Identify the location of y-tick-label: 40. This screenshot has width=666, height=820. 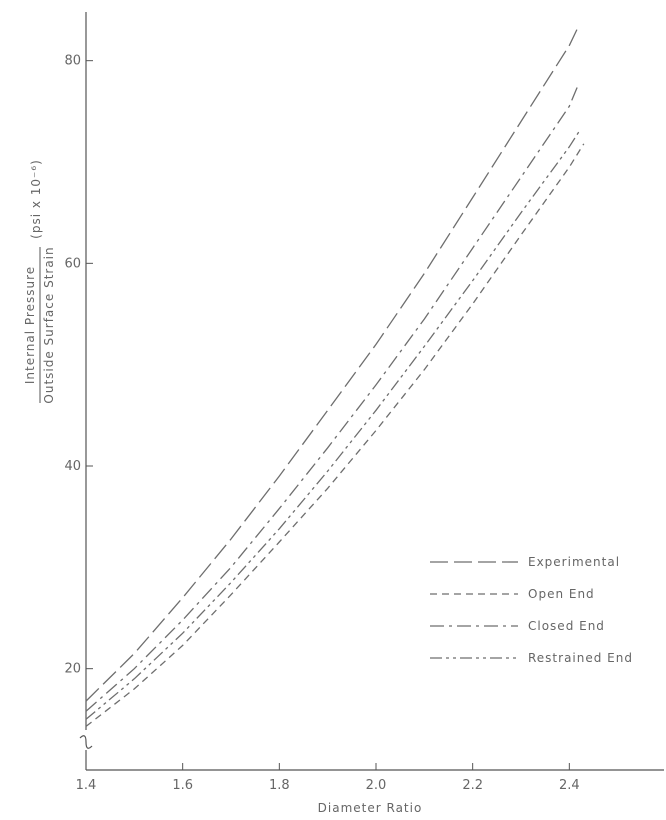
(72, 466).